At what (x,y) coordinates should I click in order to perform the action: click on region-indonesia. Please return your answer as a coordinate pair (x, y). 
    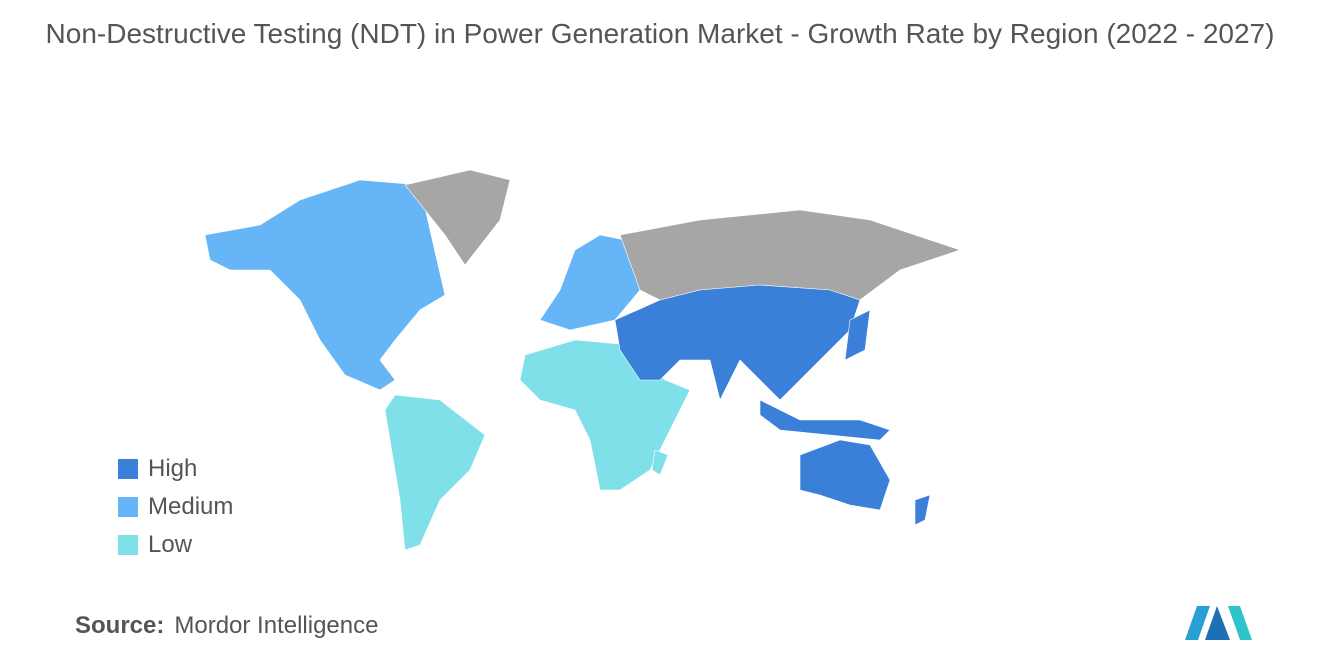
    Looking at the image, I should click on (825, 420).